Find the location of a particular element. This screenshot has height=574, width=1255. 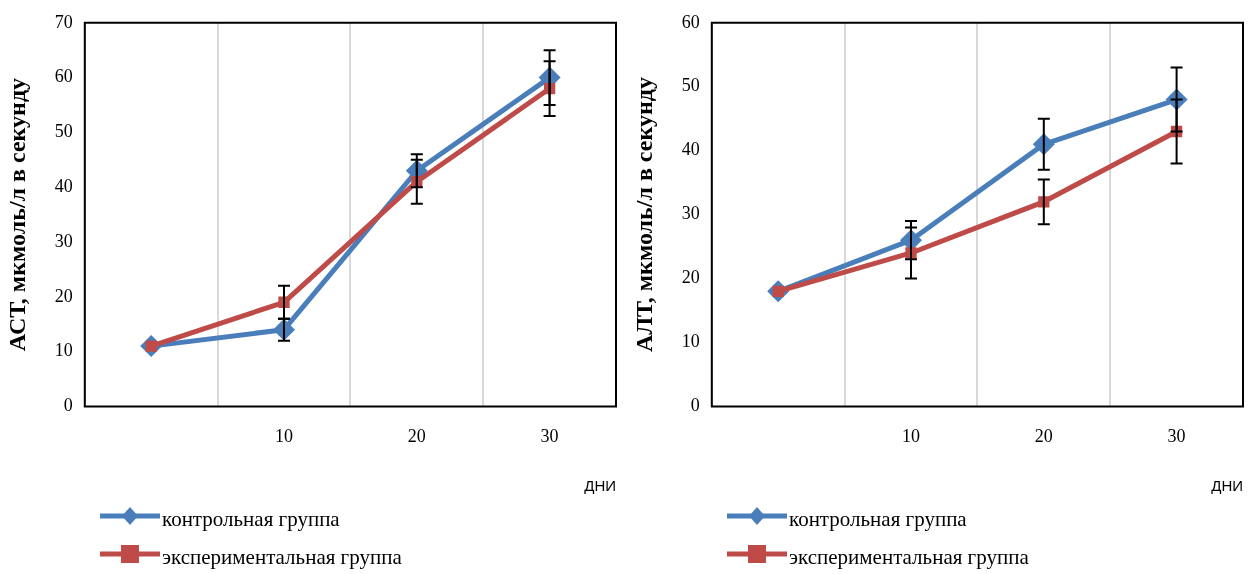

y-axis-title: АСТ, мкмоль/л в секунду is located at coordinates (16, 214).